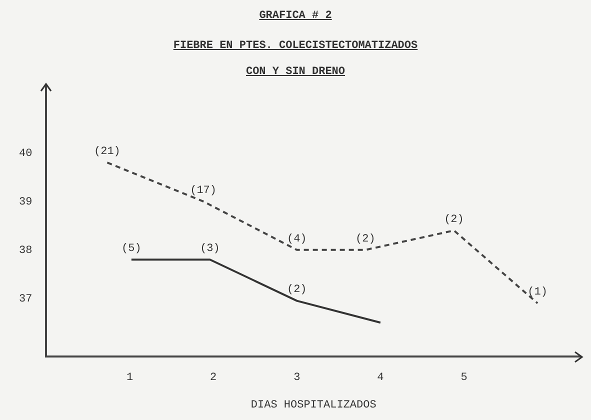  I want to click on chart-subtitle: CON Y SIN DRENO, so click(295, 72).